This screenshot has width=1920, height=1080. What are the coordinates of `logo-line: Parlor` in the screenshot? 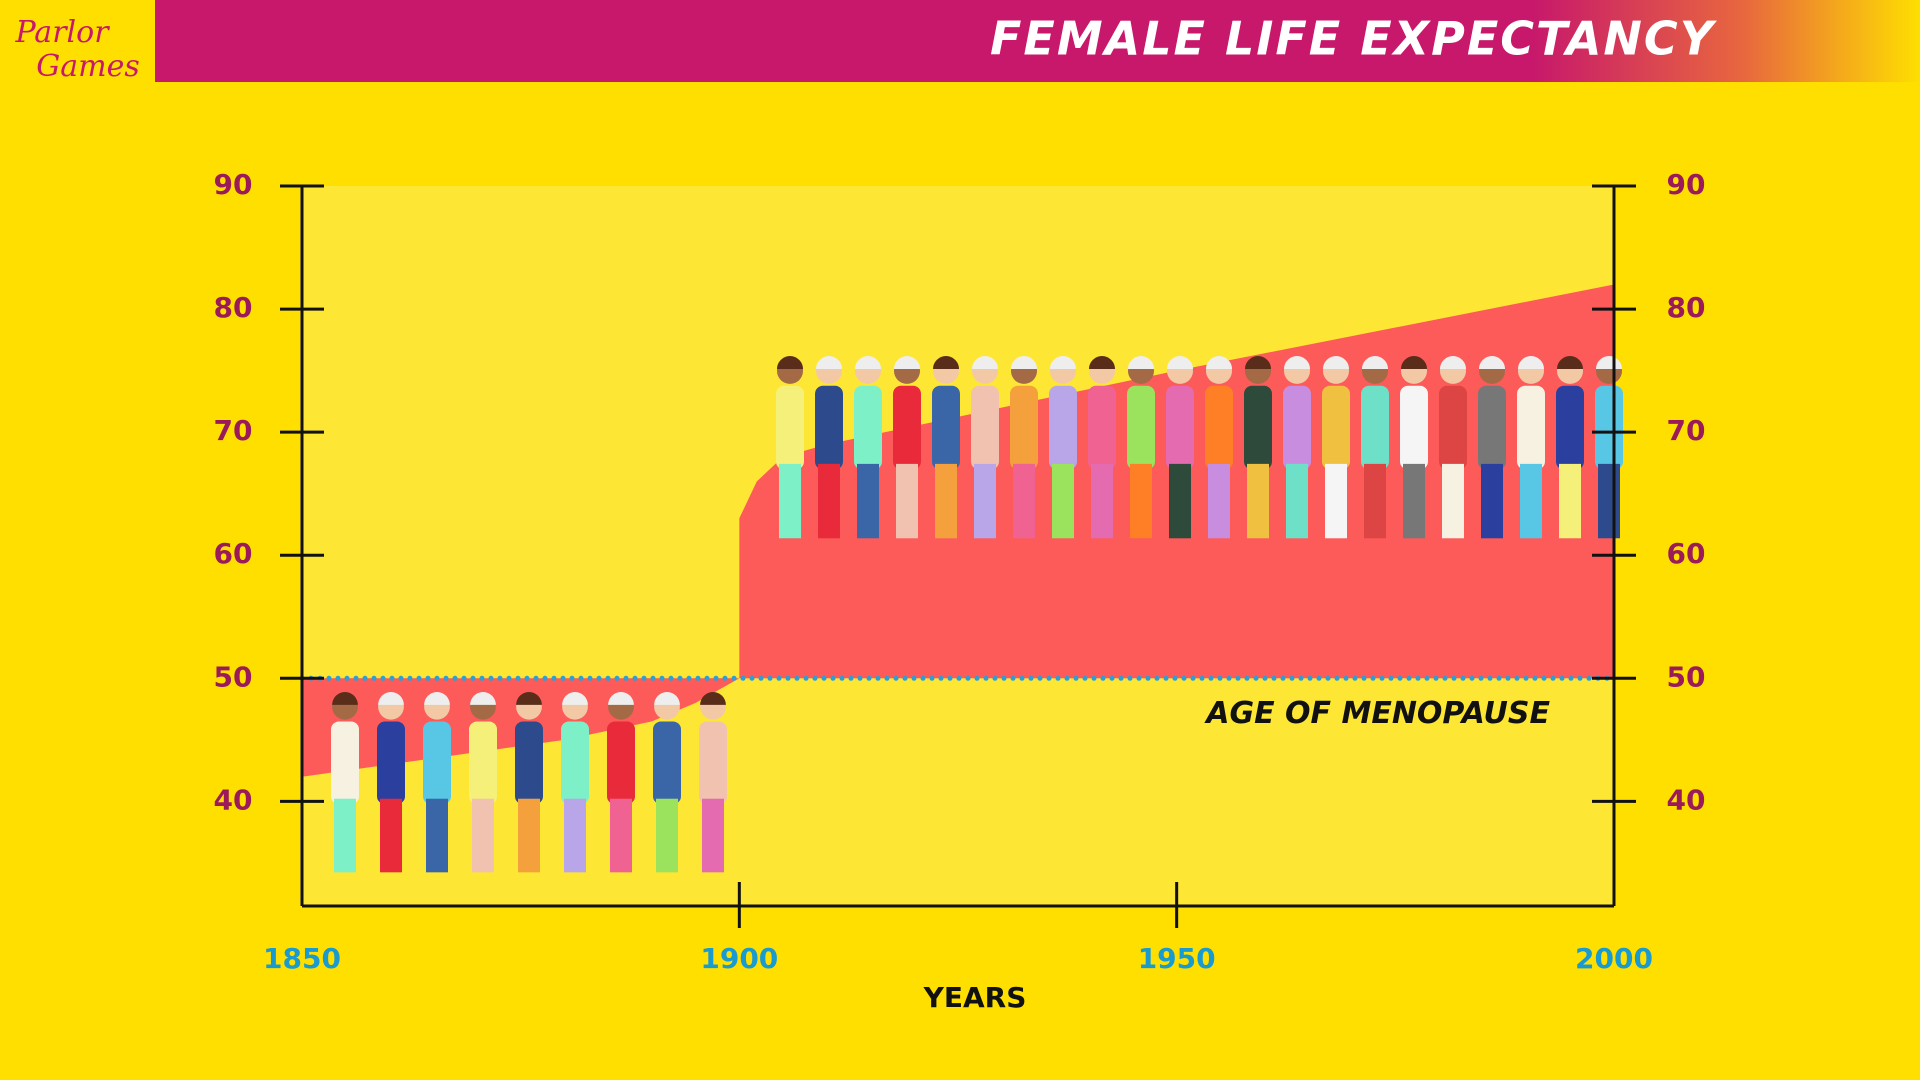 It's located at (62, 32).